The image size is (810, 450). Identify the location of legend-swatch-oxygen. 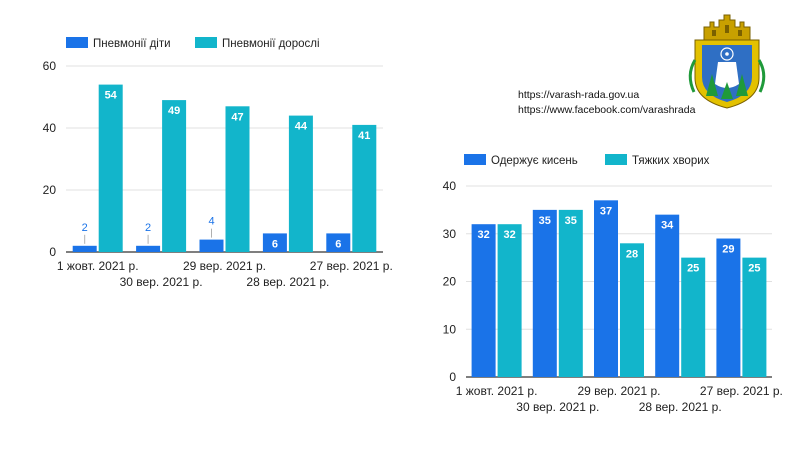
(475, 159).